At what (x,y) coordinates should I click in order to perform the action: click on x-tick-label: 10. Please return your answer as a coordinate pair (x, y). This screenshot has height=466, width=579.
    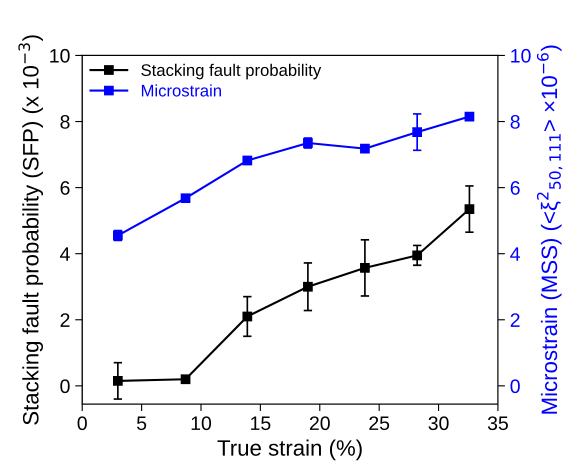
    Looking at the image, I should click on (202, 423).